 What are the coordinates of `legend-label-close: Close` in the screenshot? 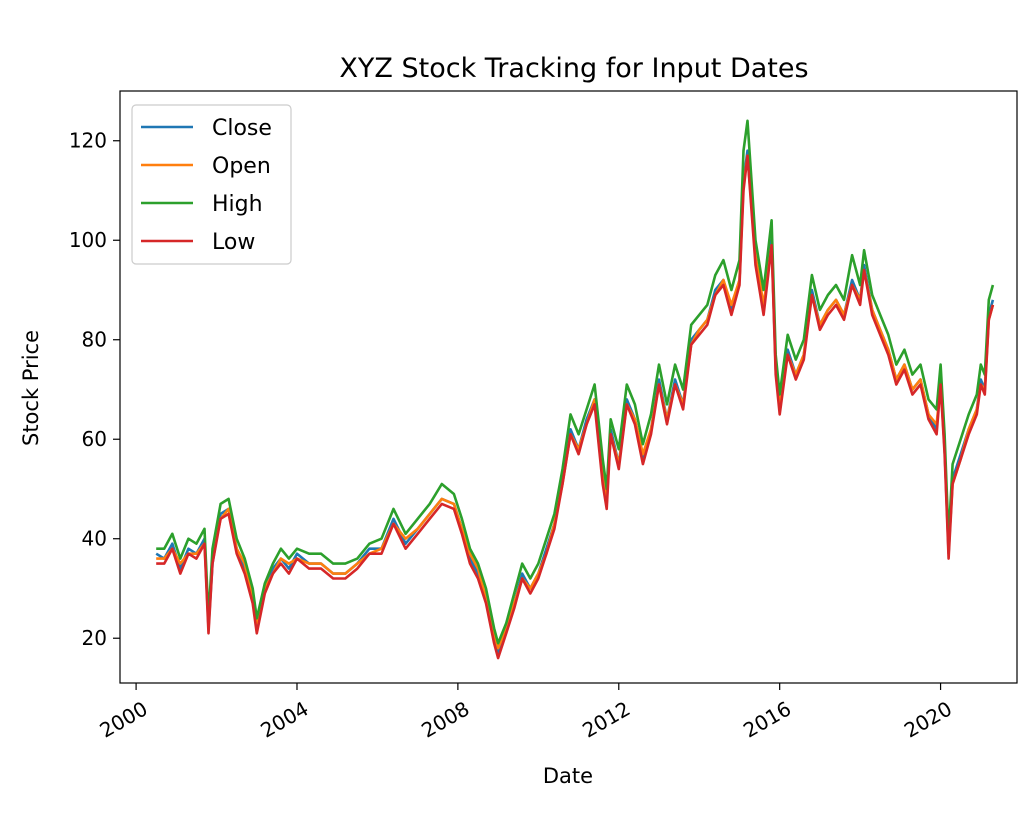 It's located at (242, 128).